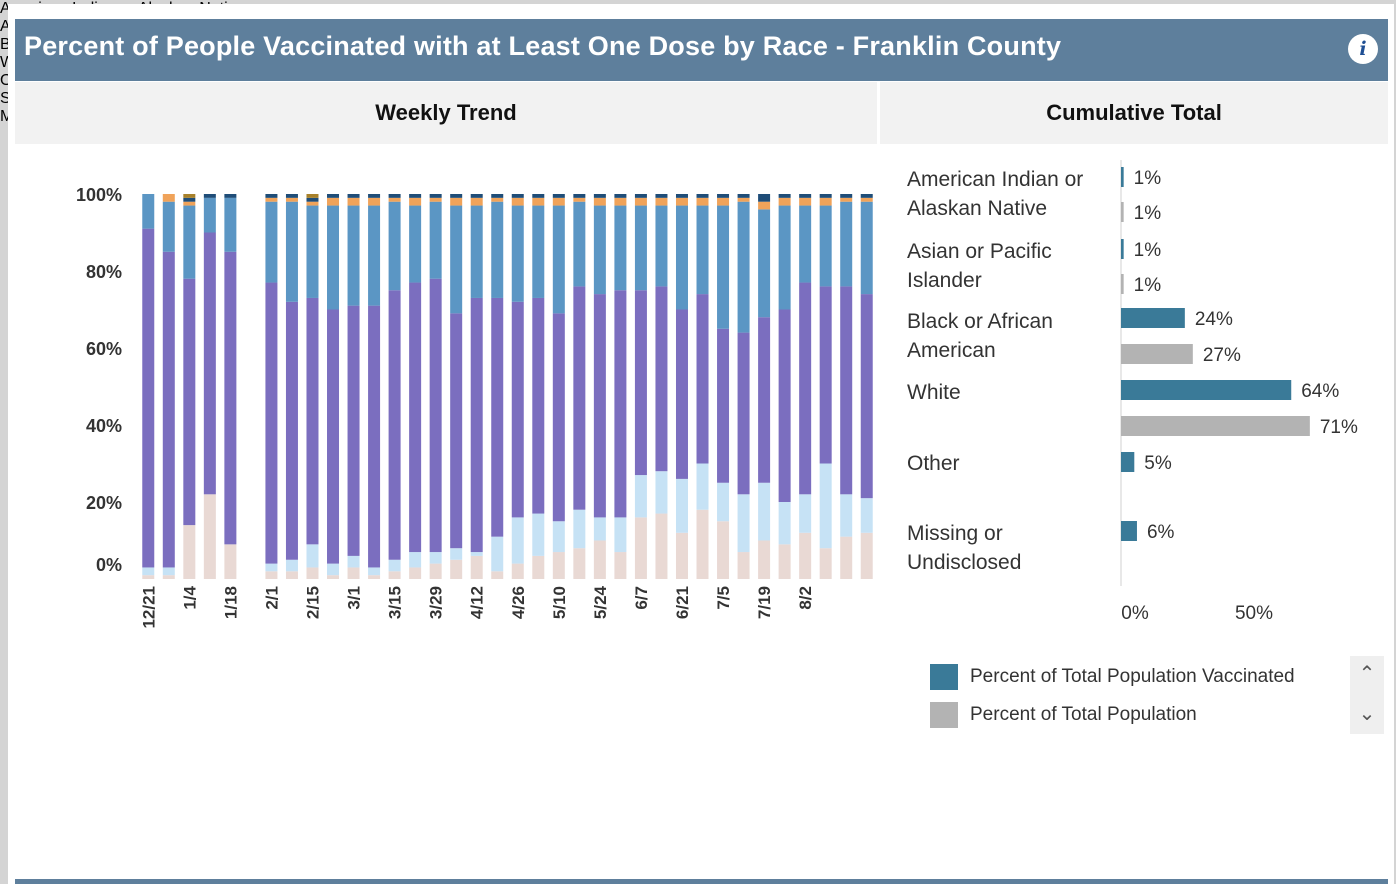 Image resolution: width=1396 pixels, height=884 pixels. I want to click on legend-swatch, so click(944, 715).